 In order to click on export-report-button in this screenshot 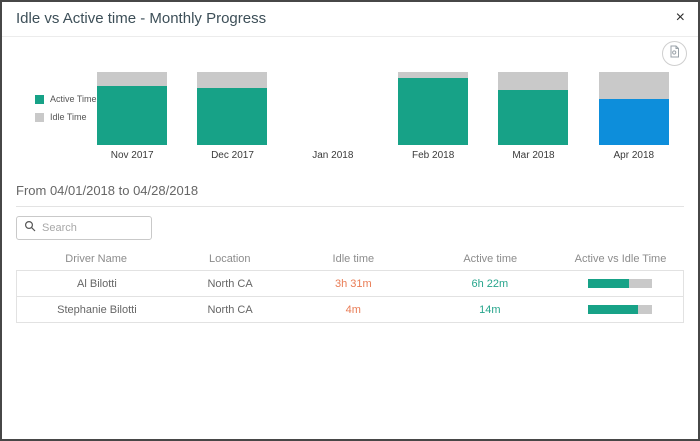, I will do `click(674, 53)`.